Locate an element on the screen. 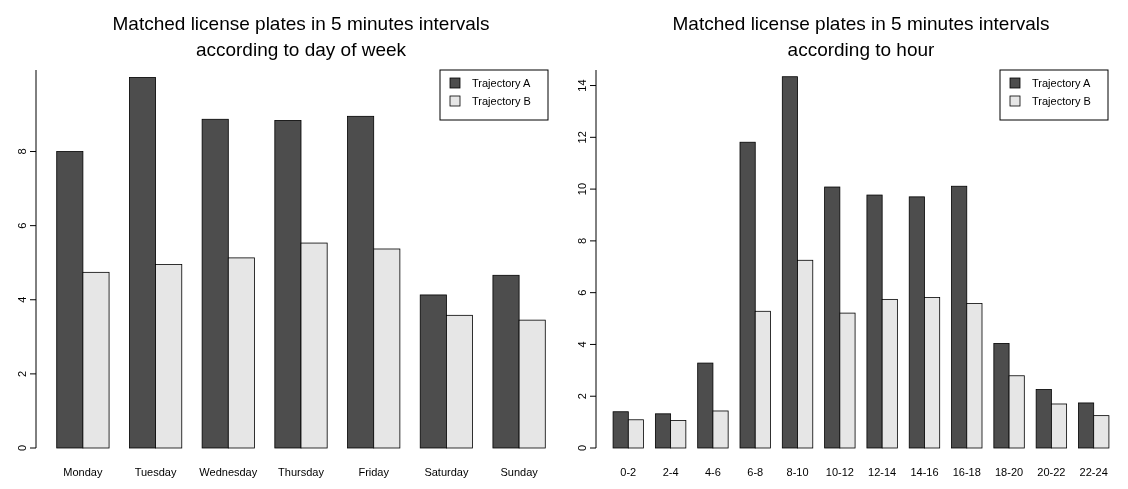 The image size is (1128, 489). x-tick-label: Wednesday is located at coordinates (228, 472).